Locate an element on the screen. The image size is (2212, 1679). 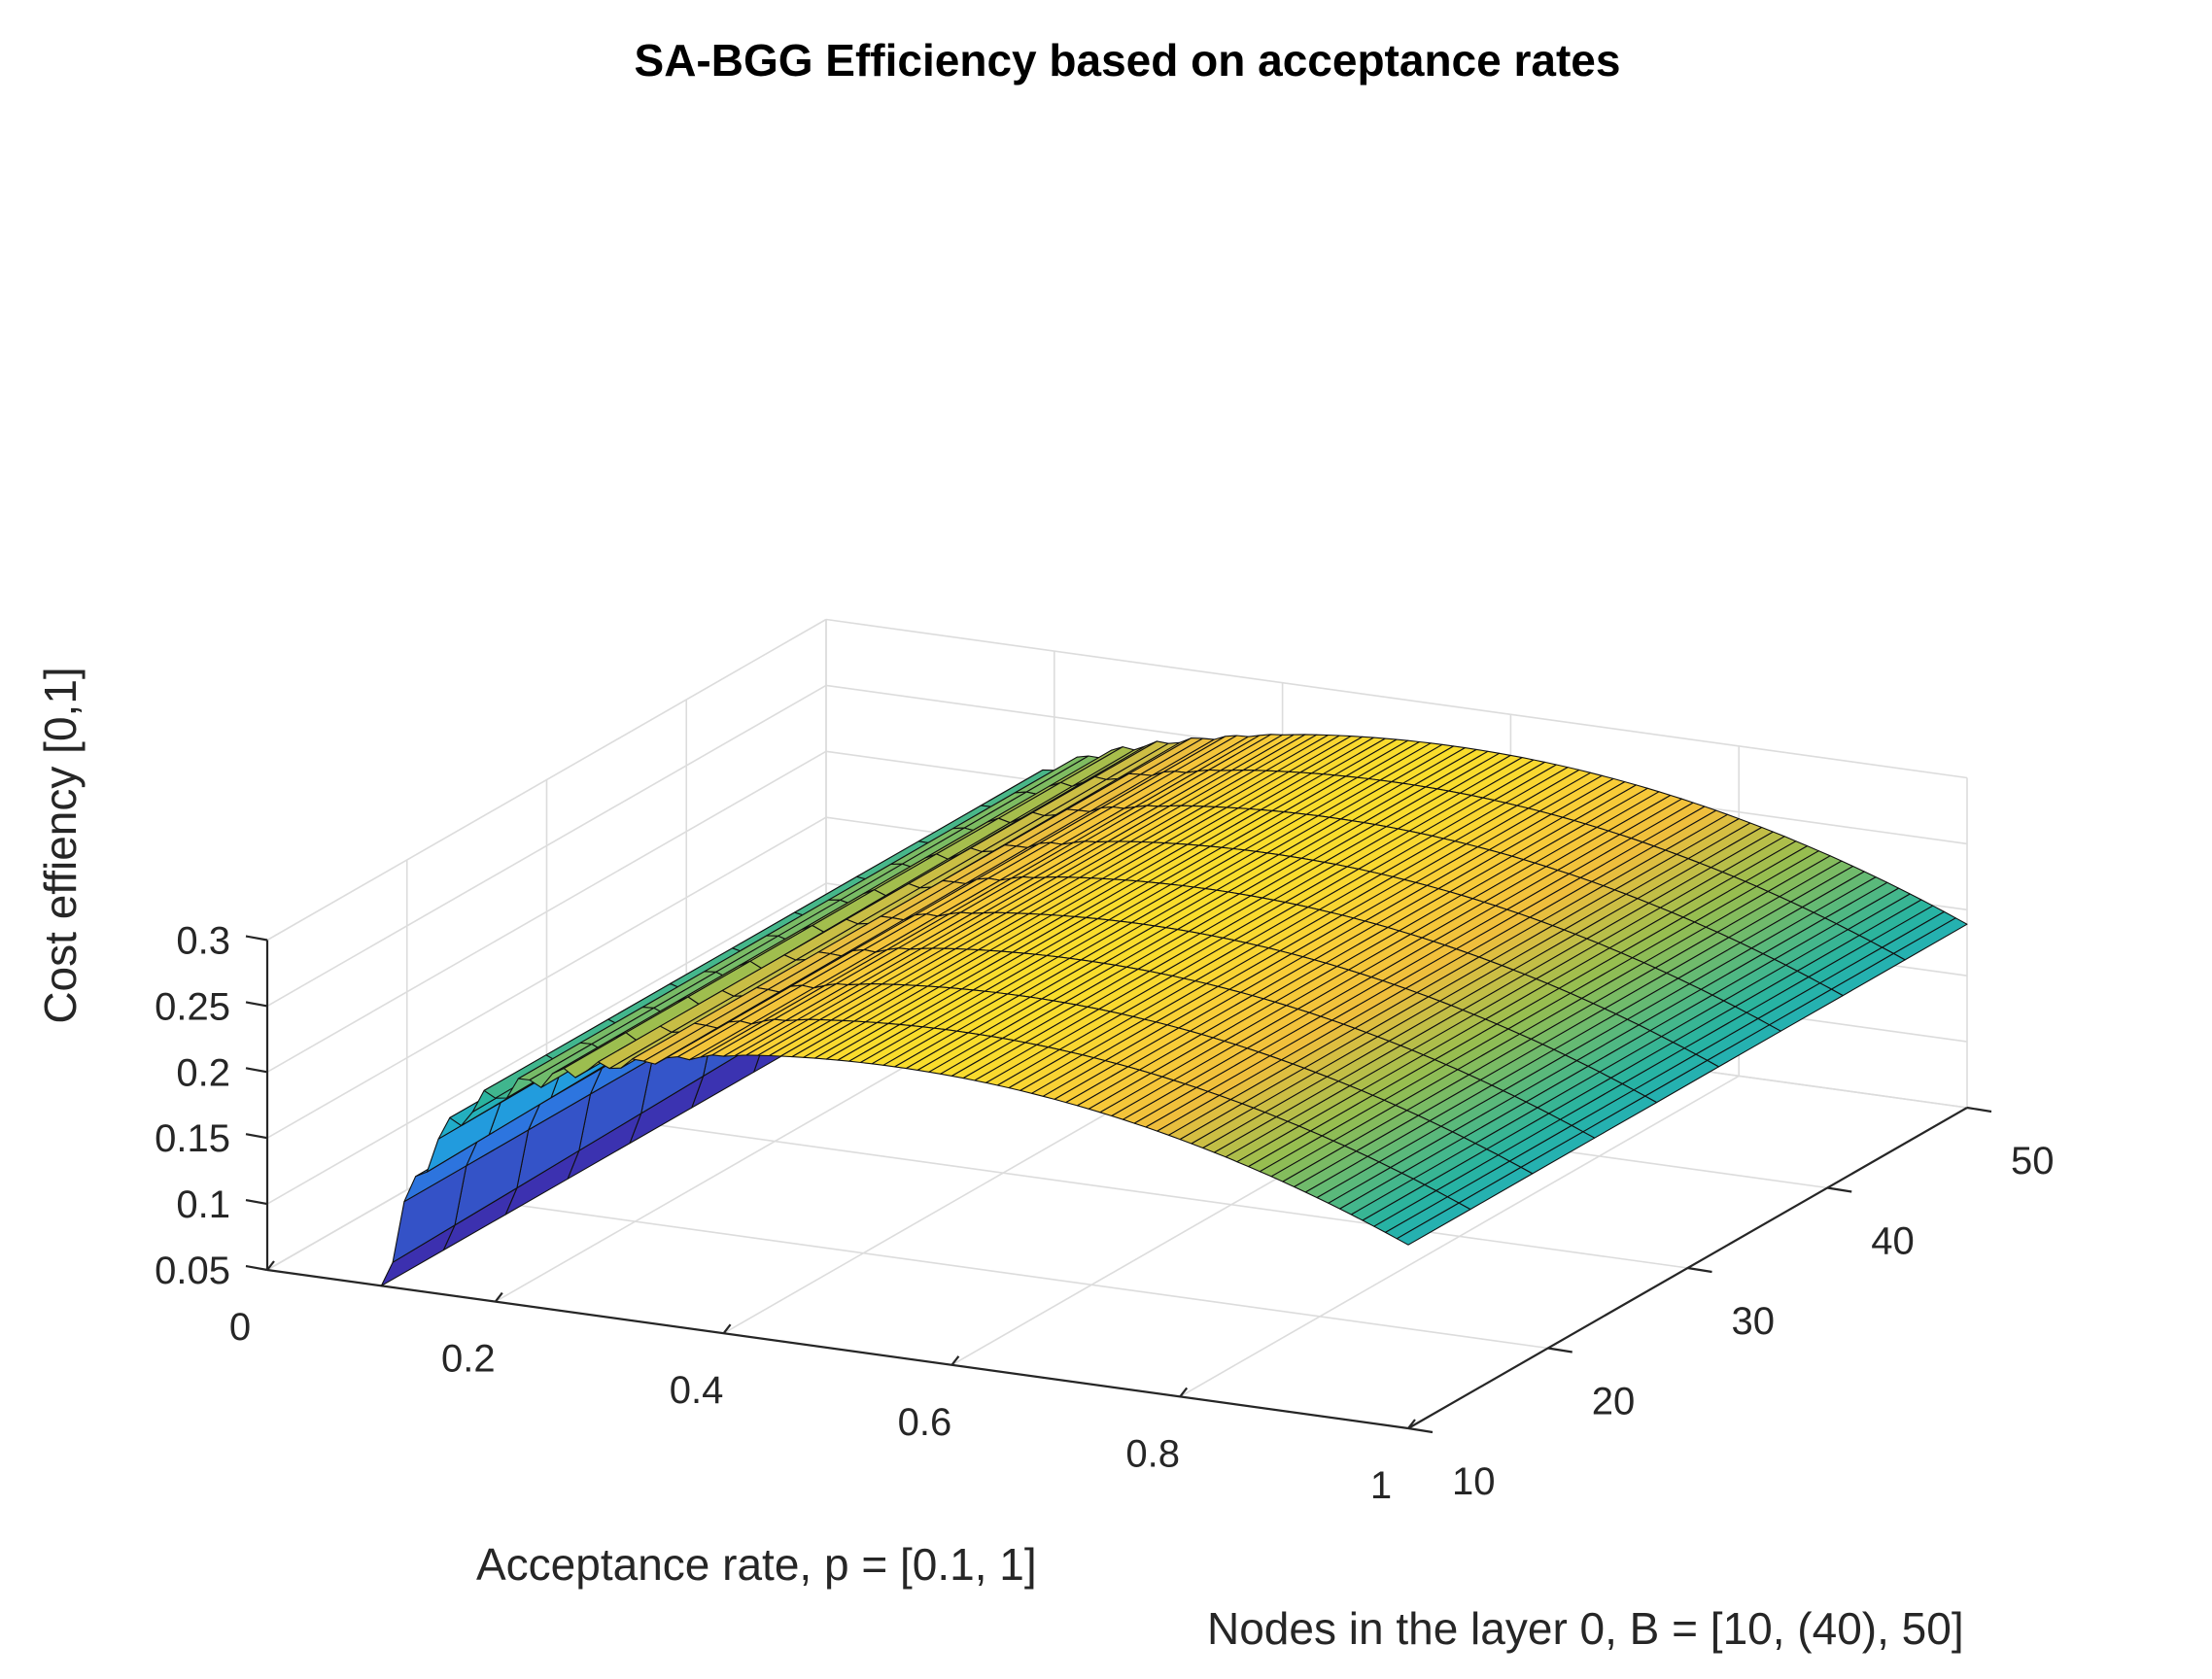
x-tick-label: 0.4 is located at coordinates (697, 1390).